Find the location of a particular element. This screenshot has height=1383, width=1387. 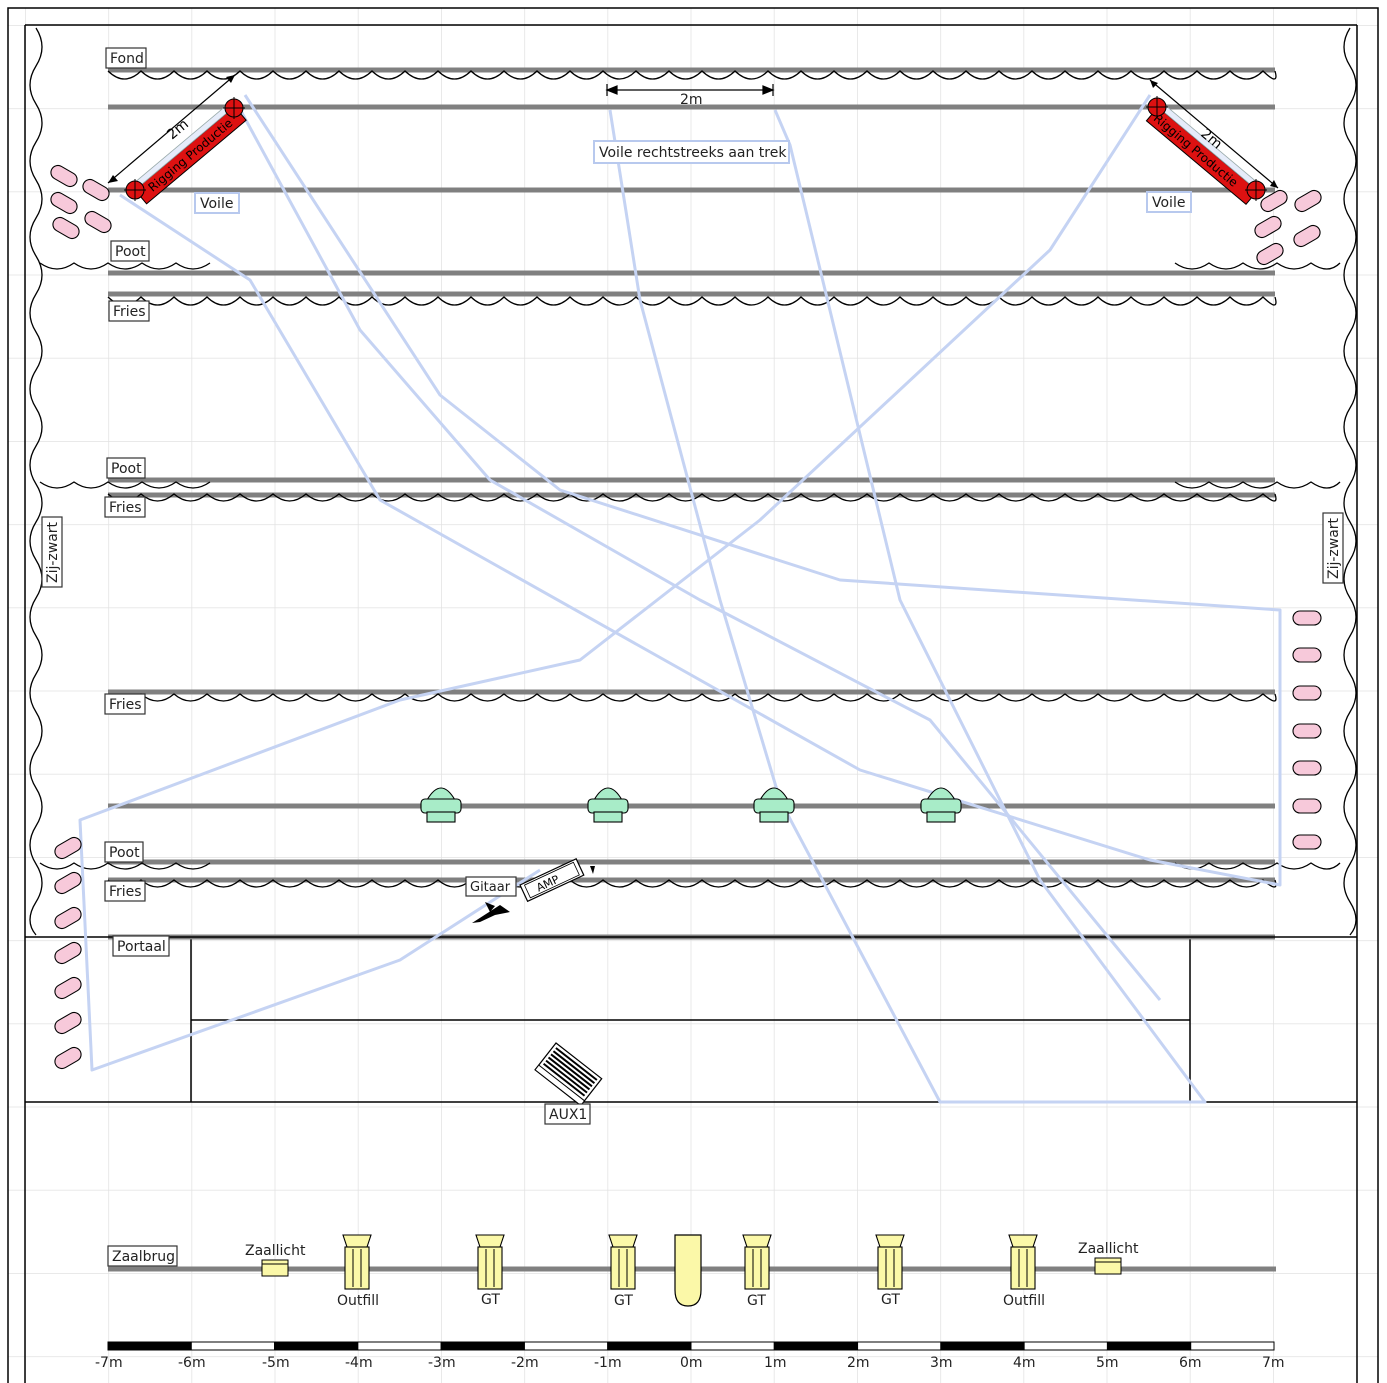

scale-tick: 7m is located at coordinates (1273, 1363).